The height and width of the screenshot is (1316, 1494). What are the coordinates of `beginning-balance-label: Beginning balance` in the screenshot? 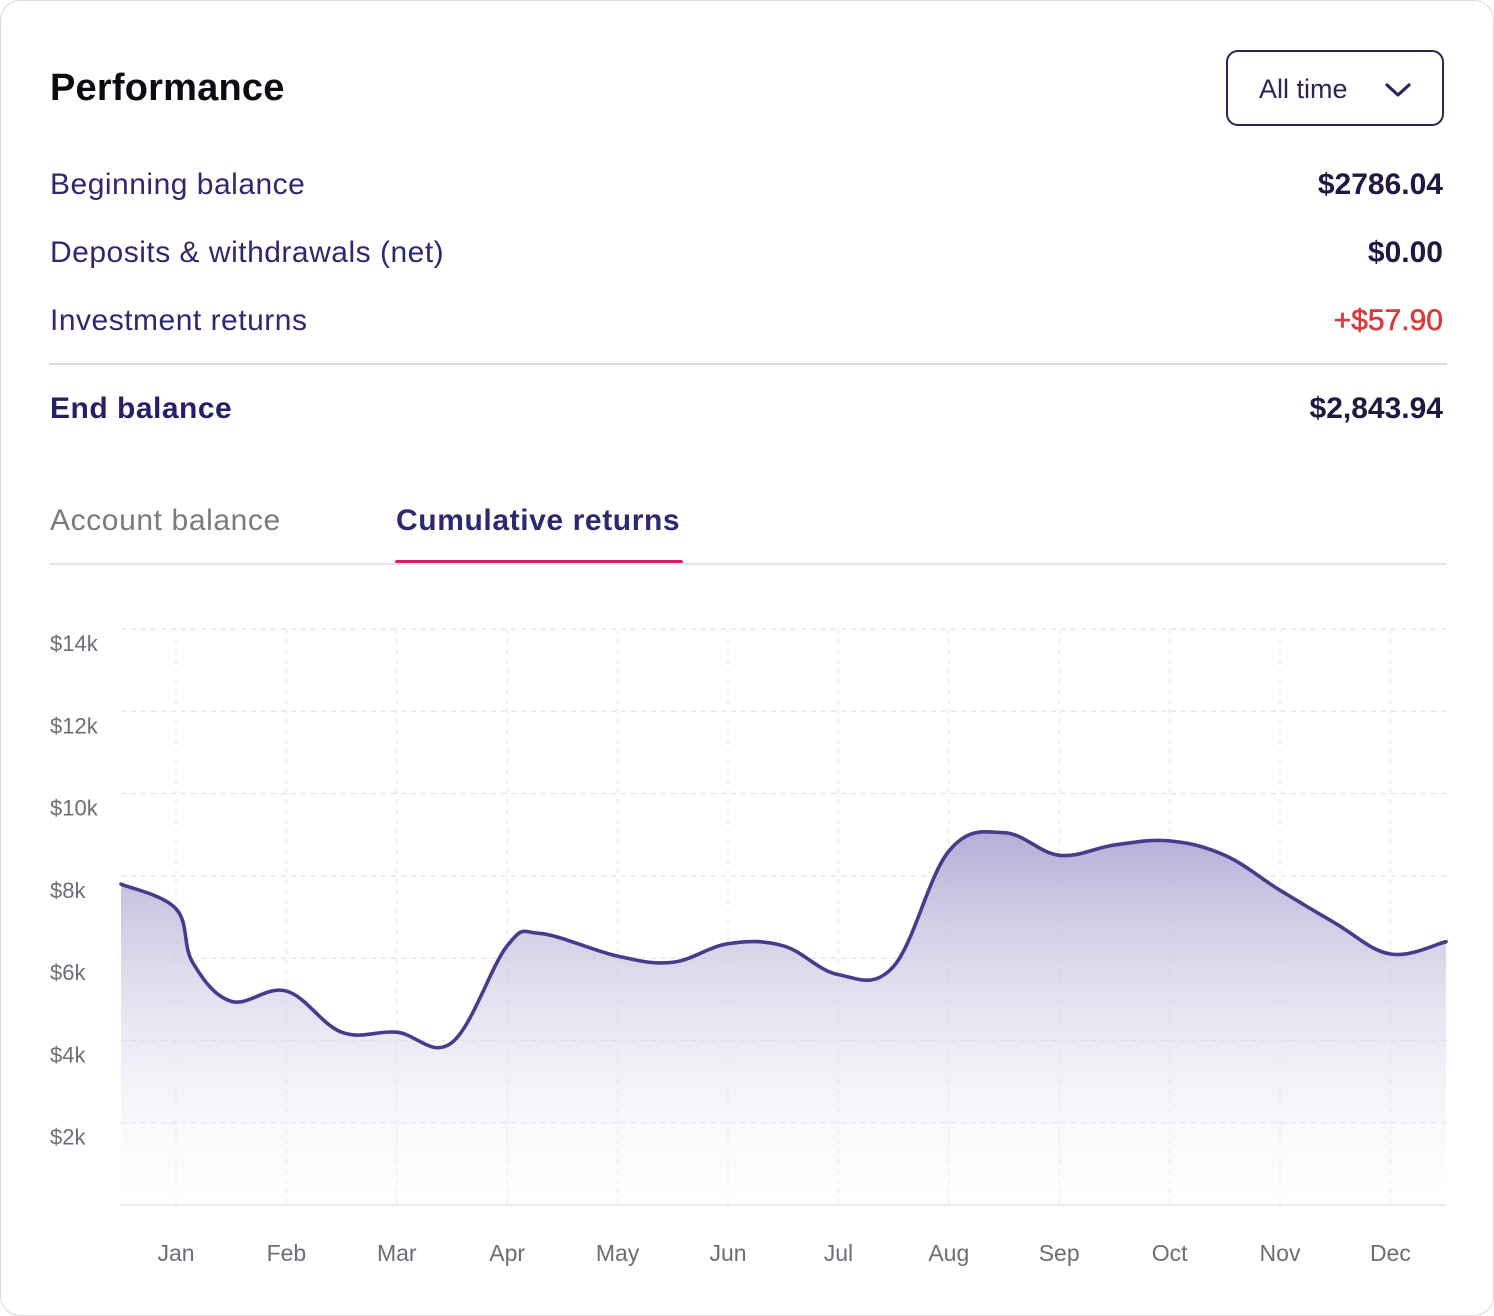 It's located at (178, 184).